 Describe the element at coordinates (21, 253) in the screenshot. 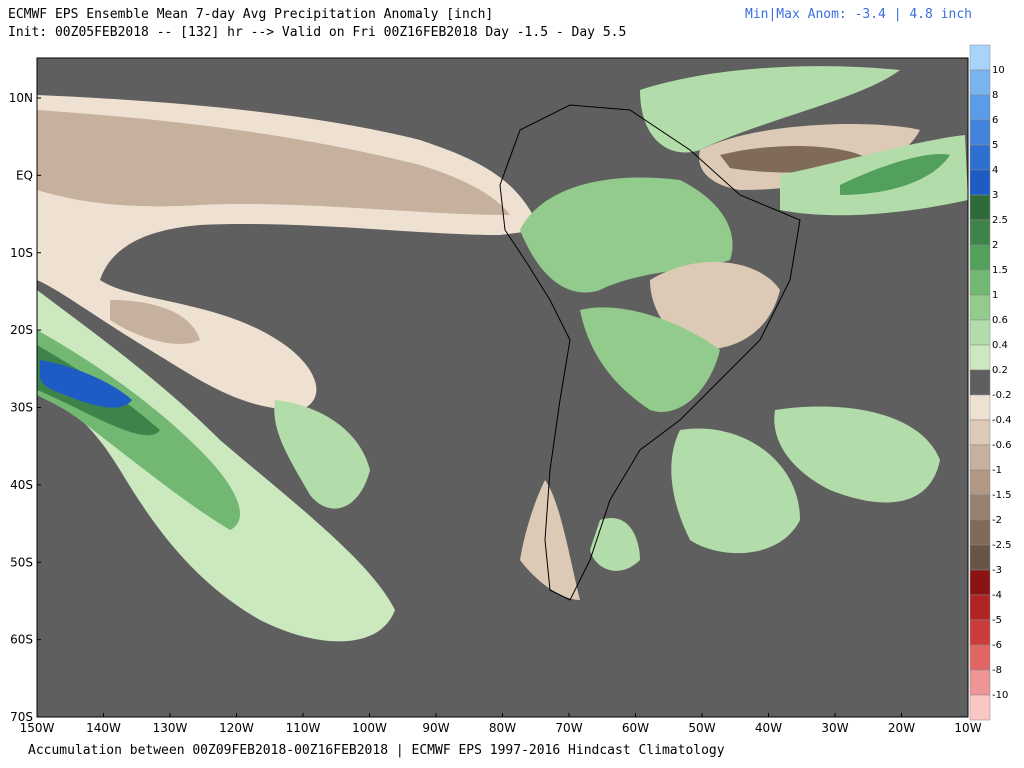

I see `lat-label: 10S` at that location.